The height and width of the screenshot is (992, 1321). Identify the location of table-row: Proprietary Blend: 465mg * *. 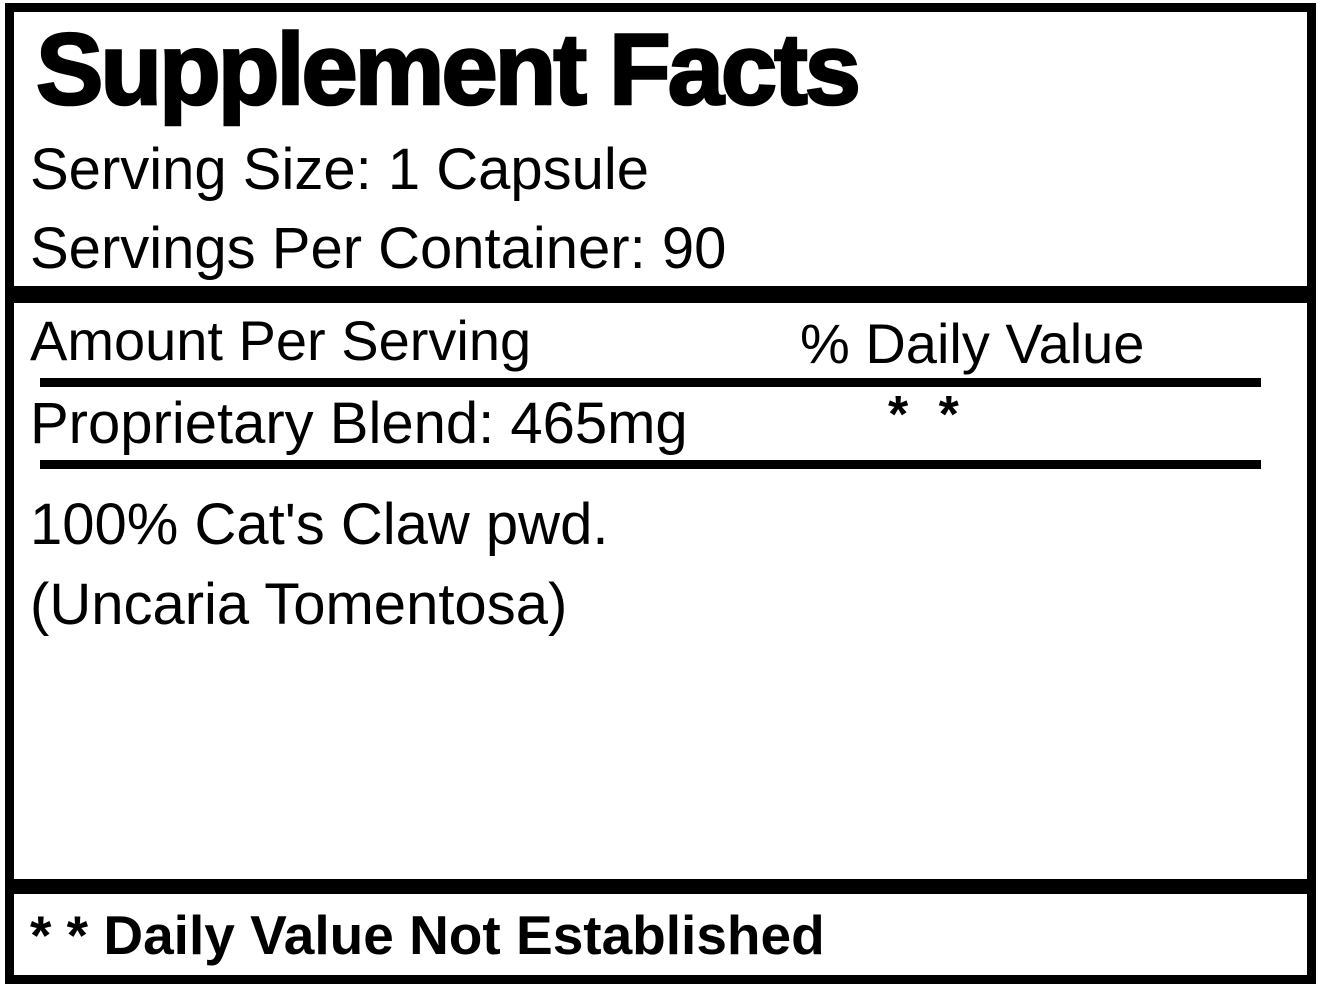
(660, 423).